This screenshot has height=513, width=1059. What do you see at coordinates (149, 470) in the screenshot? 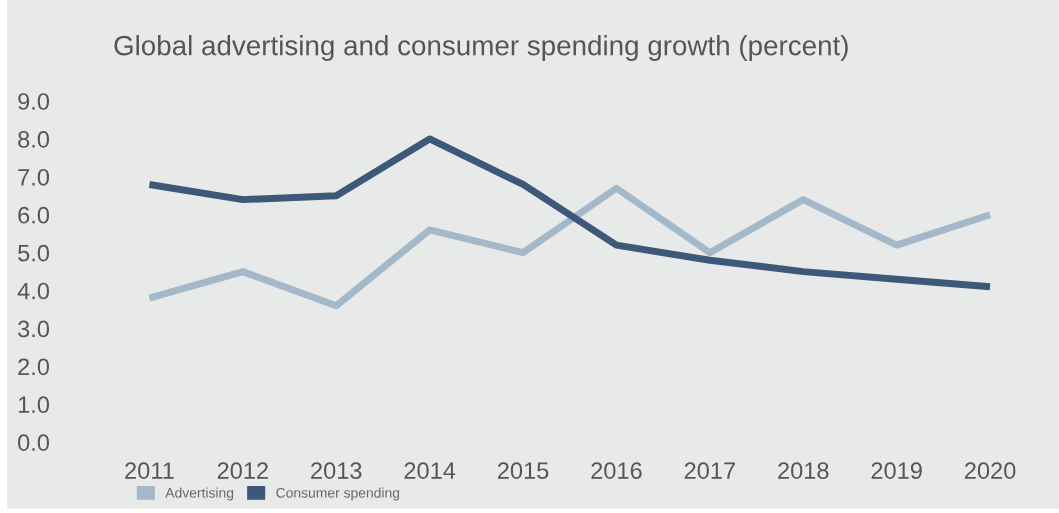
I see `x-tick-label: 2011` at bounding box center [149, 470].